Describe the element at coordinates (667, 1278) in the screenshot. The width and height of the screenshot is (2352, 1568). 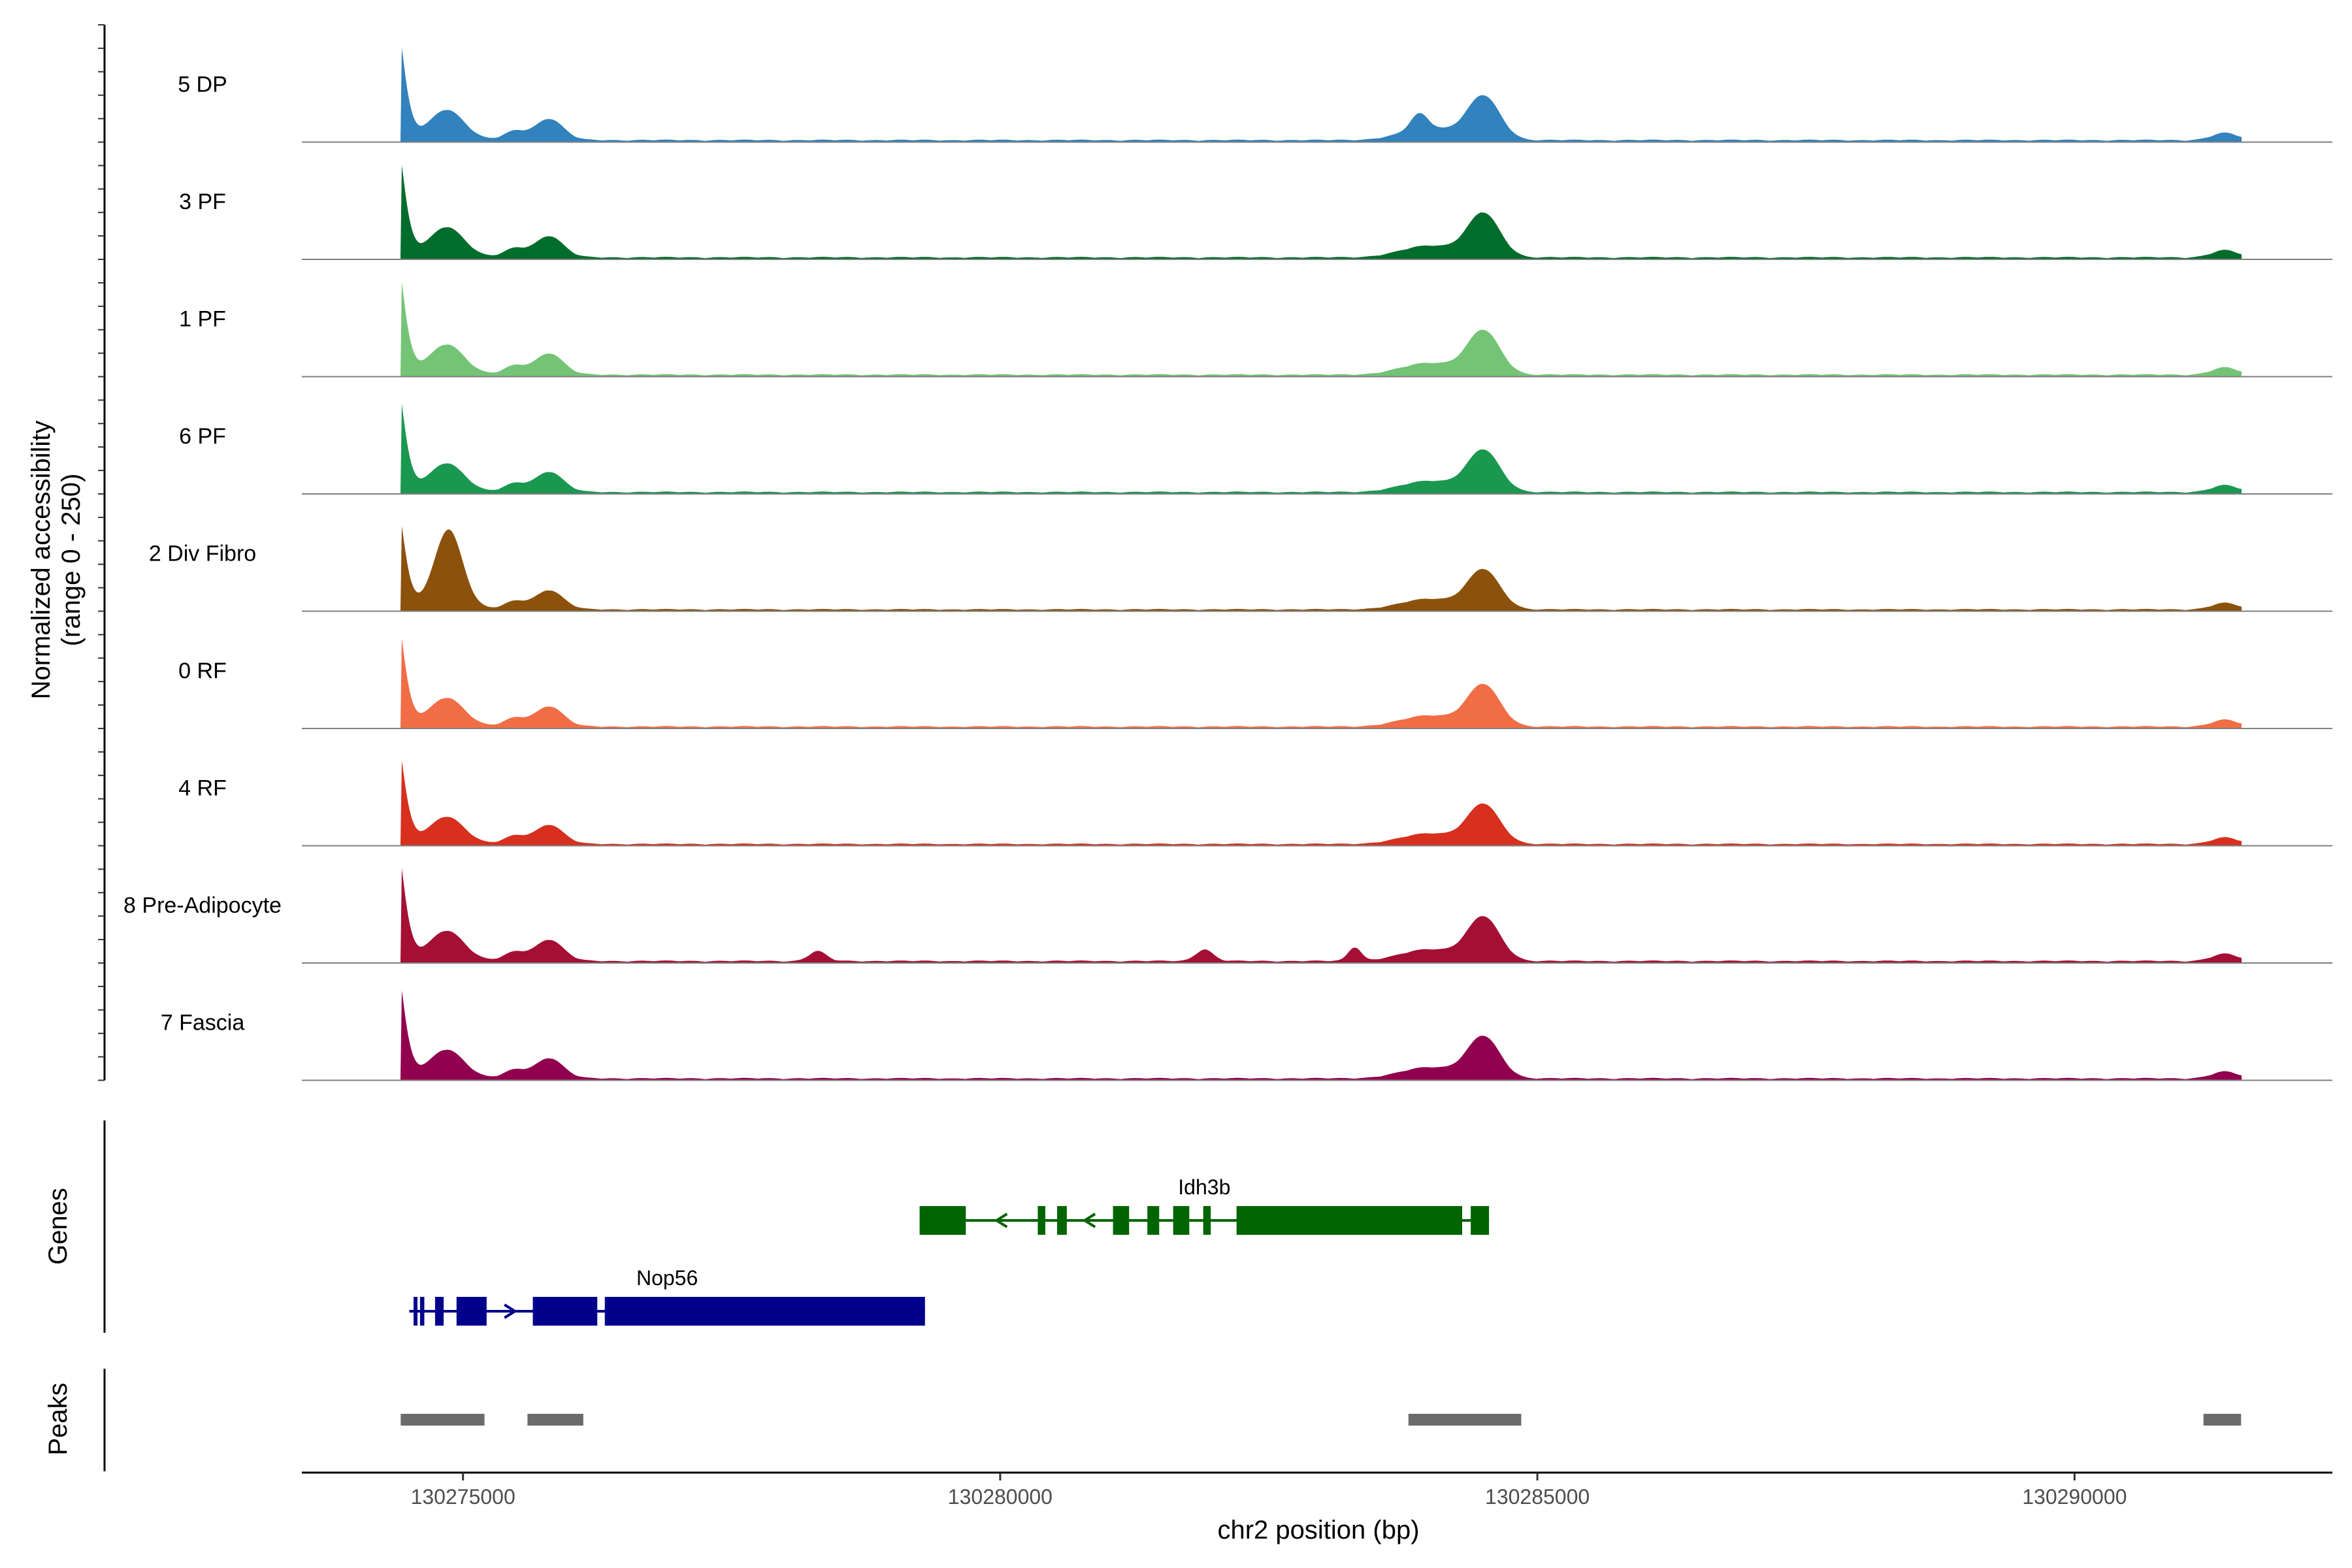
I see `gene-label: Nop56` at that location.